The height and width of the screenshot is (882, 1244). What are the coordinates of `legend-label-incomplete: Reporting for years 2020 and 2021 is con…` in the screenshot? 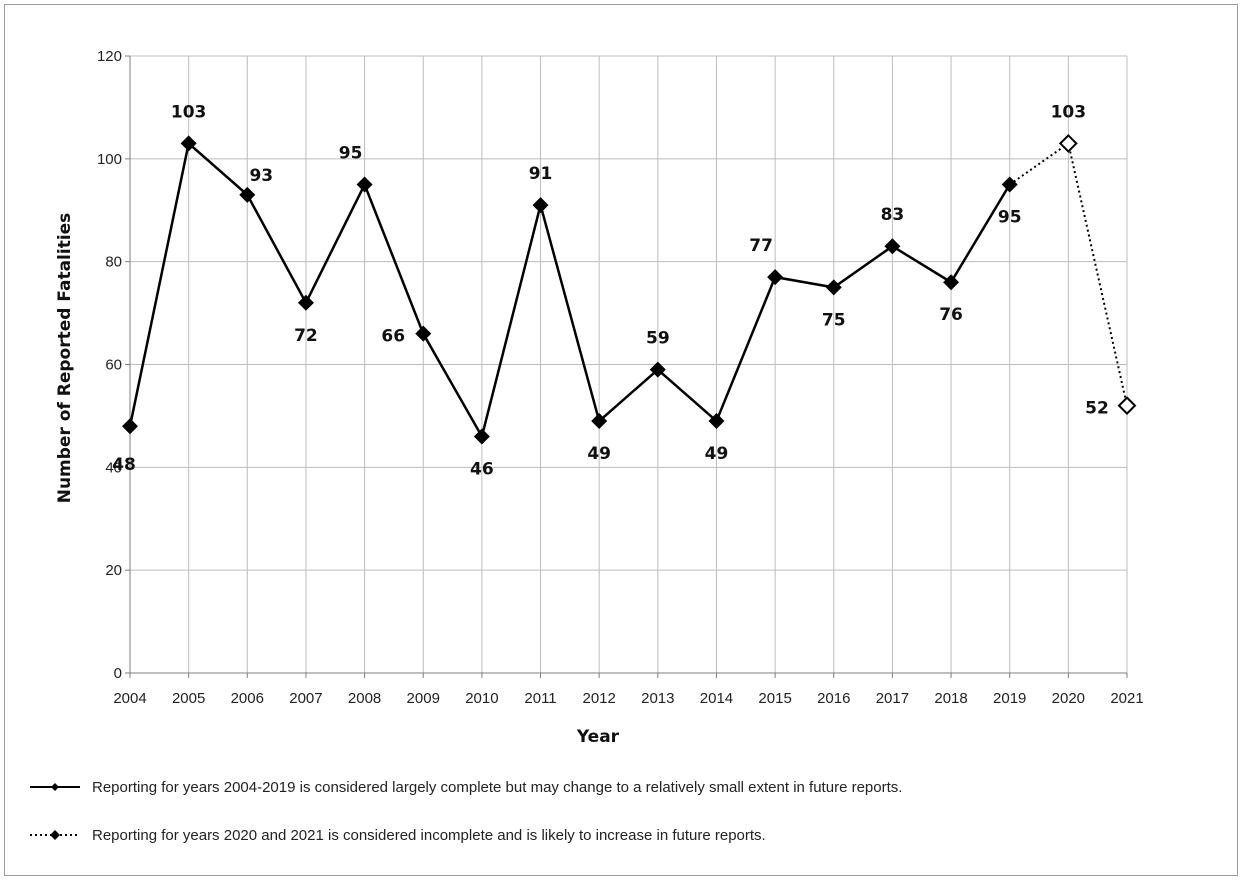 It's located at (429, 835).